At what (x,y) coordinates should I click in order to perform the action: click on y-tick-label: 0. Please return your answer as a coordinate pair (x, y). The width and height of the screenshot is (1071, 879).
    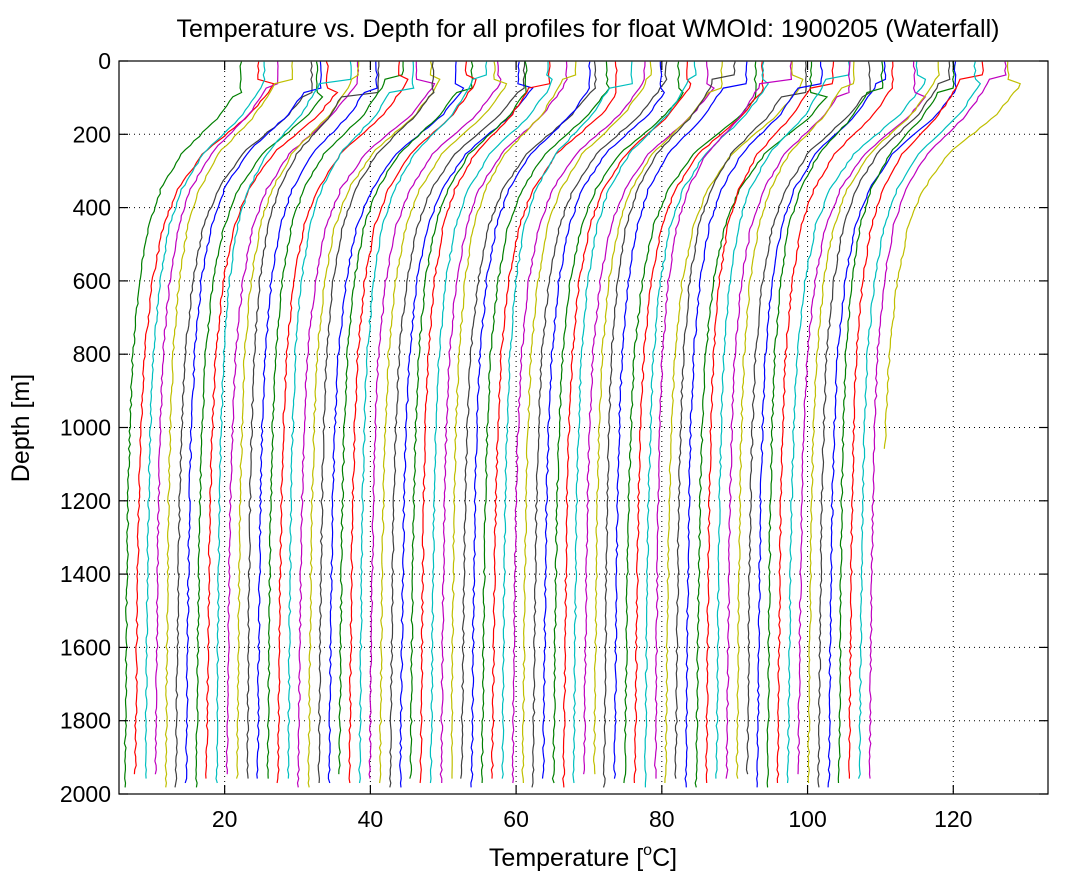
    Looking at the image, I should click on (104, 61).